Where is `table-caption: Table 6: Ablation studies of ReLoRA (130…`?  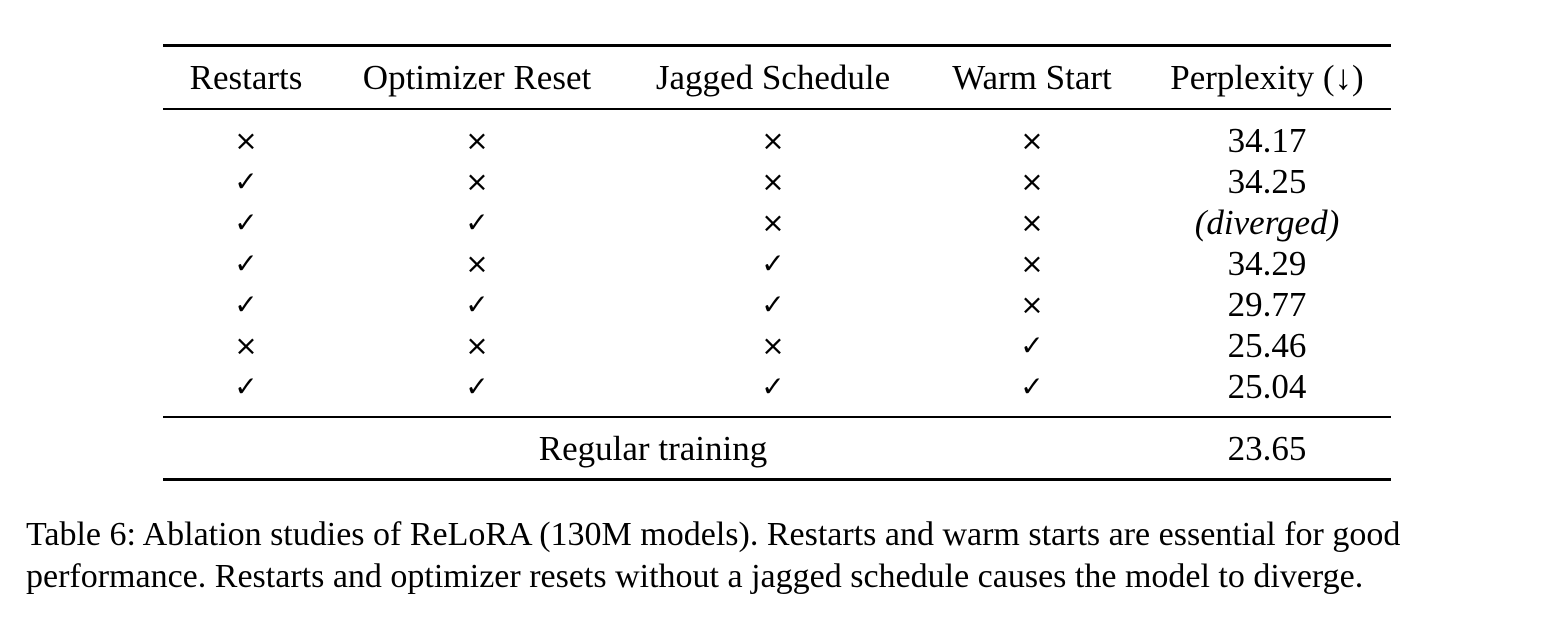 table-caption: Table 6: Ablation studies of ReLoRA (130… is located at coordinates (713, 555).